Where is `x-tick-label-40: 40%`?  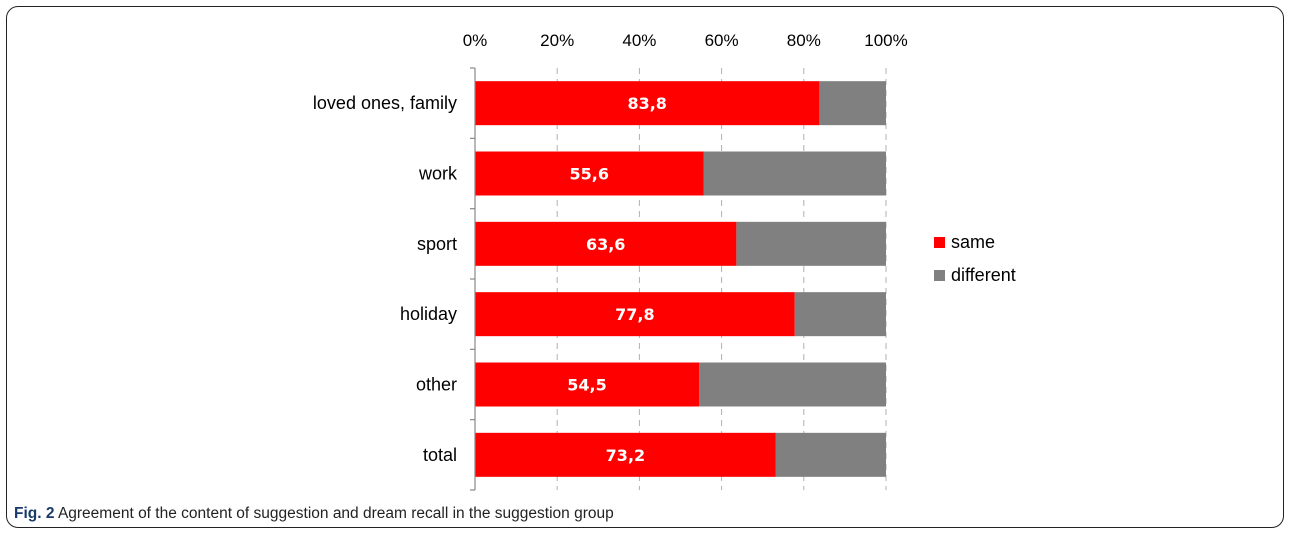
x-tick-label-40: 40% is located at coordinates (639, 40).